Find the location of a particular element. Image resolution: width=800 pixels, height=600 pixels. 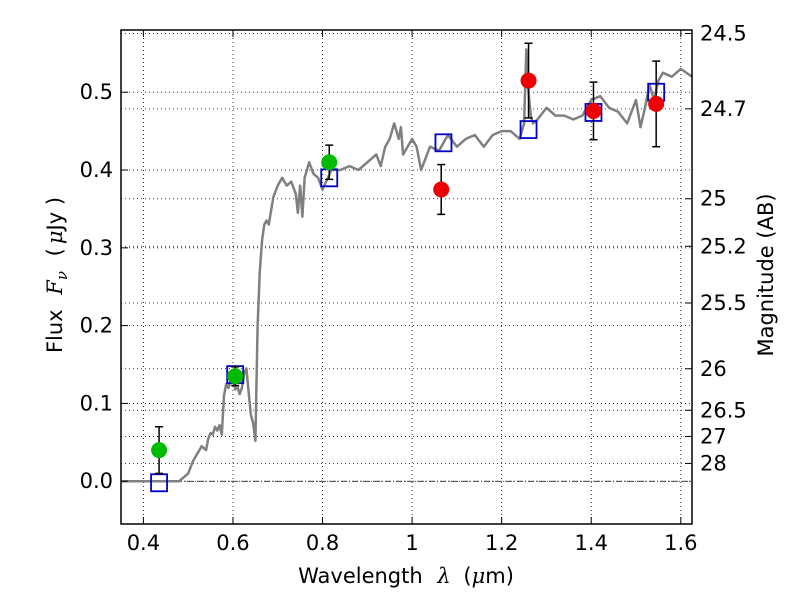

x-tick-label: 1.6 is located at coordinates (680, 543).